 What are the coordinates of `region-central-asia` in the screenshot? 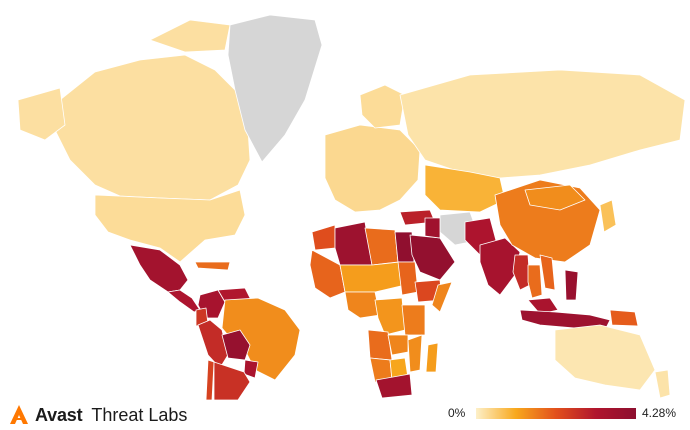 It's located at (465, 188).